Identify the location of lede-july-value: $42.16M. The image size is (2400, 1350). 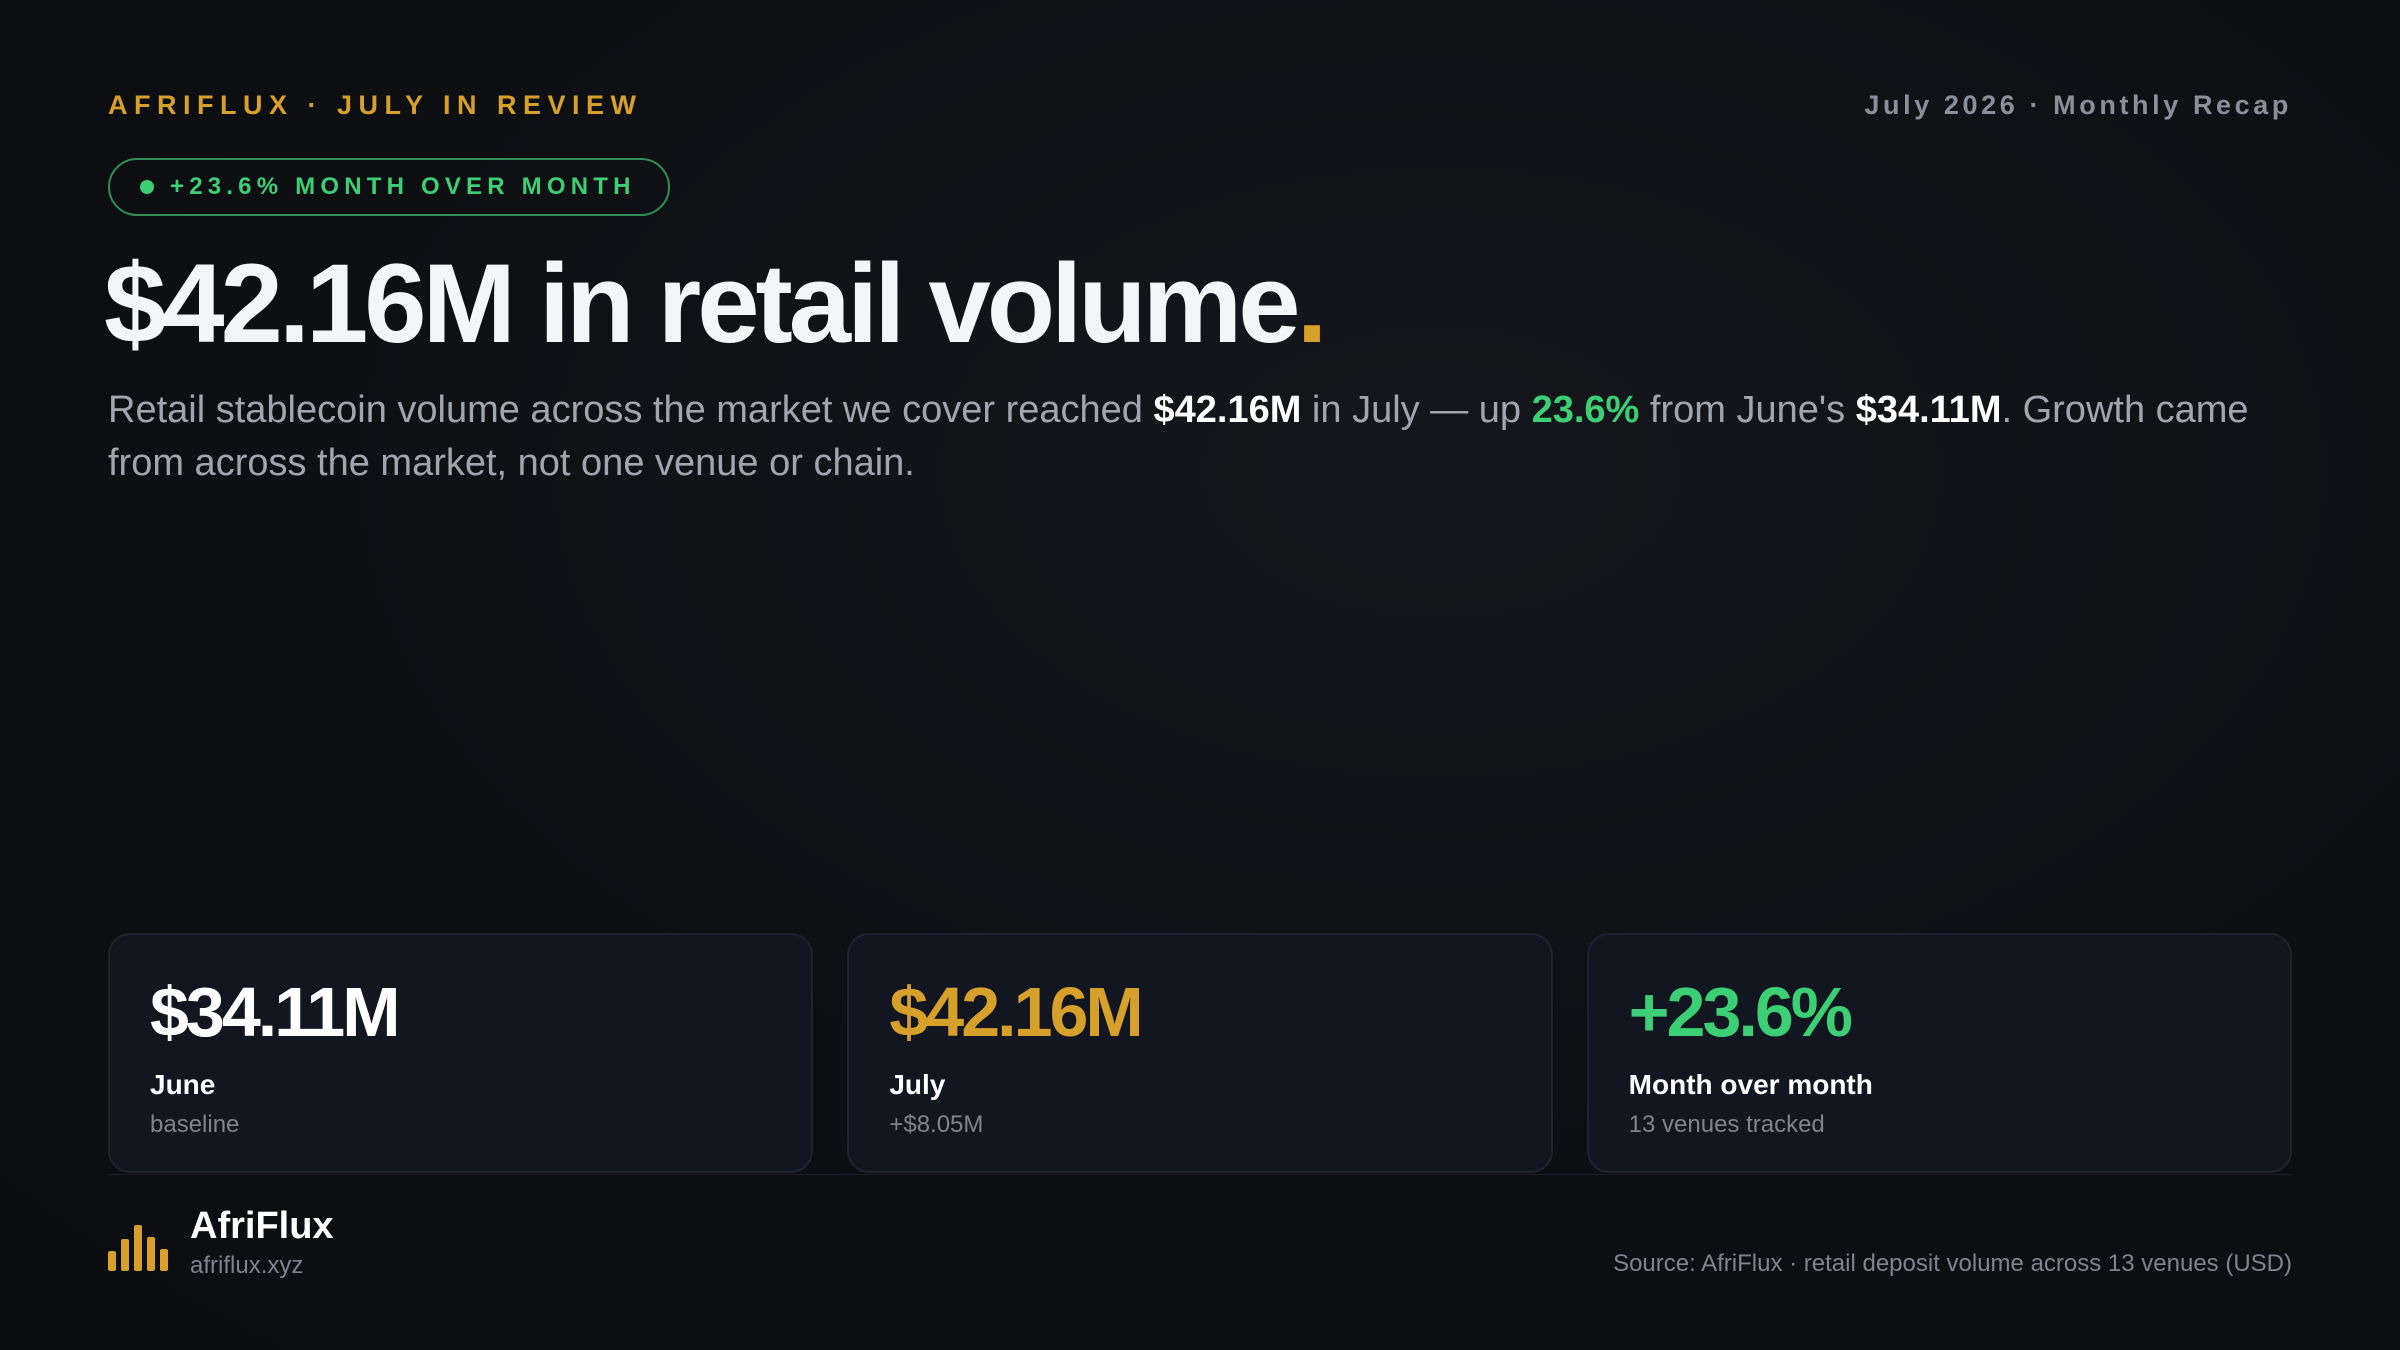
(1227, 410).